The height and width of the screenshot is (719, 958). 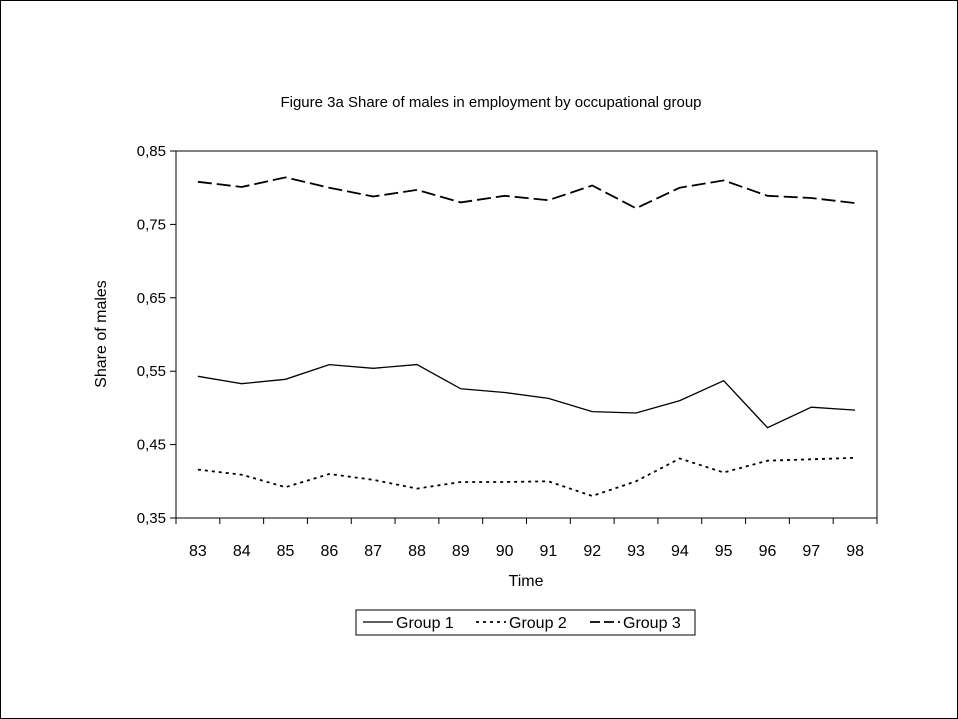 I want to click on legend-box, so click(x=525, y=622).